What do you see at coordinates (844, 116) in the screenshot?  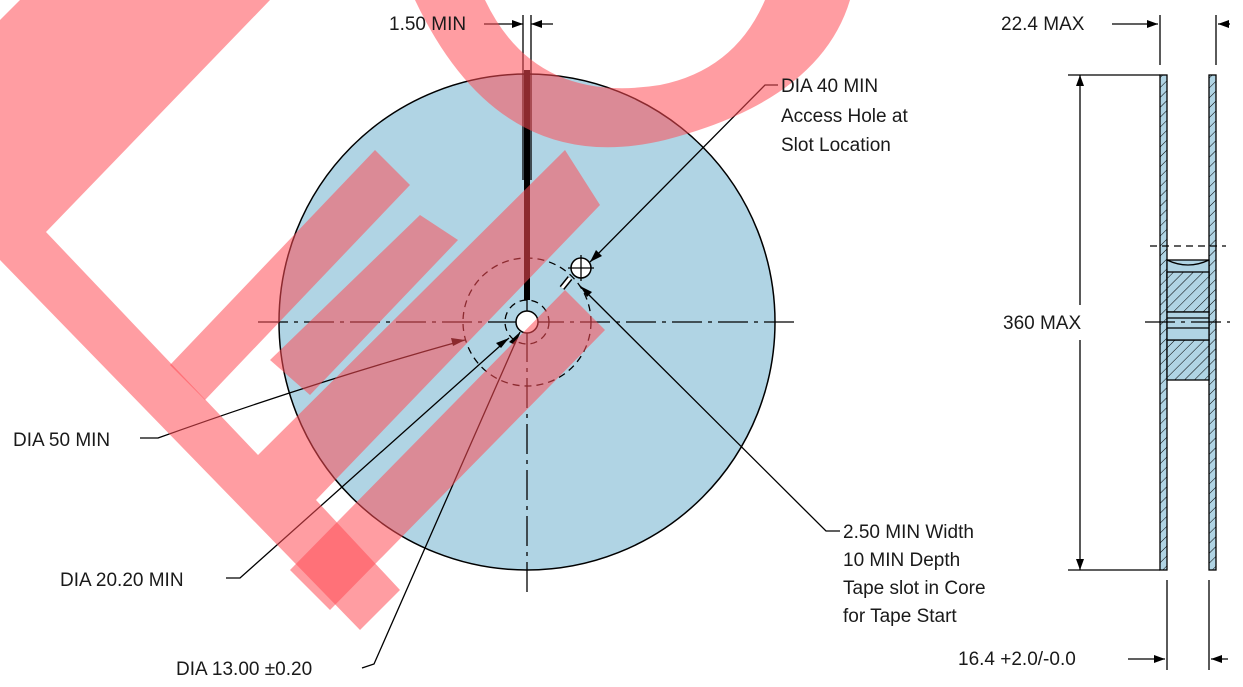 I see `access-hole-label-2: Access Hole at` at bounding box center [844, 116].